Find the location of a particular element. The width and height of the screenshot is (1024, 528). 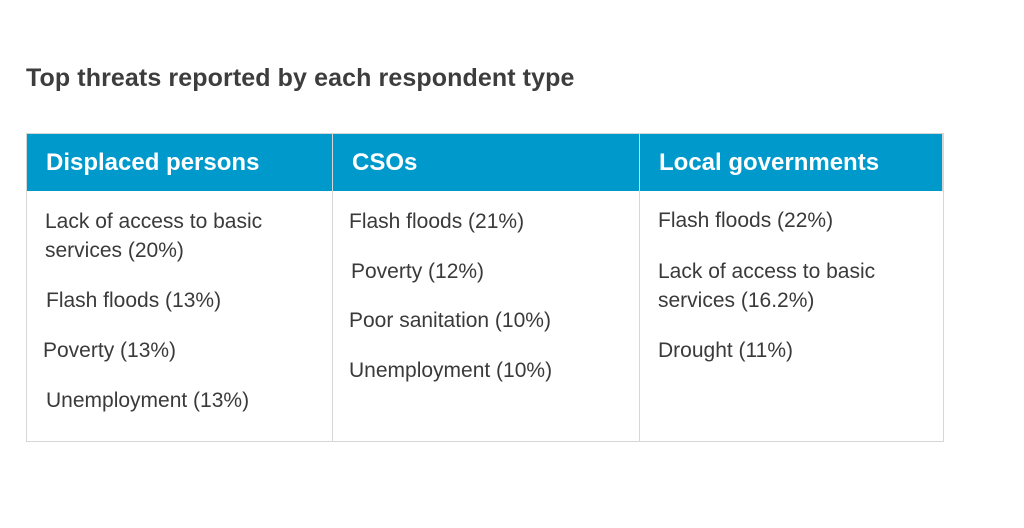

list-item: Poverty (12%) is located at coordinates (418, 271).